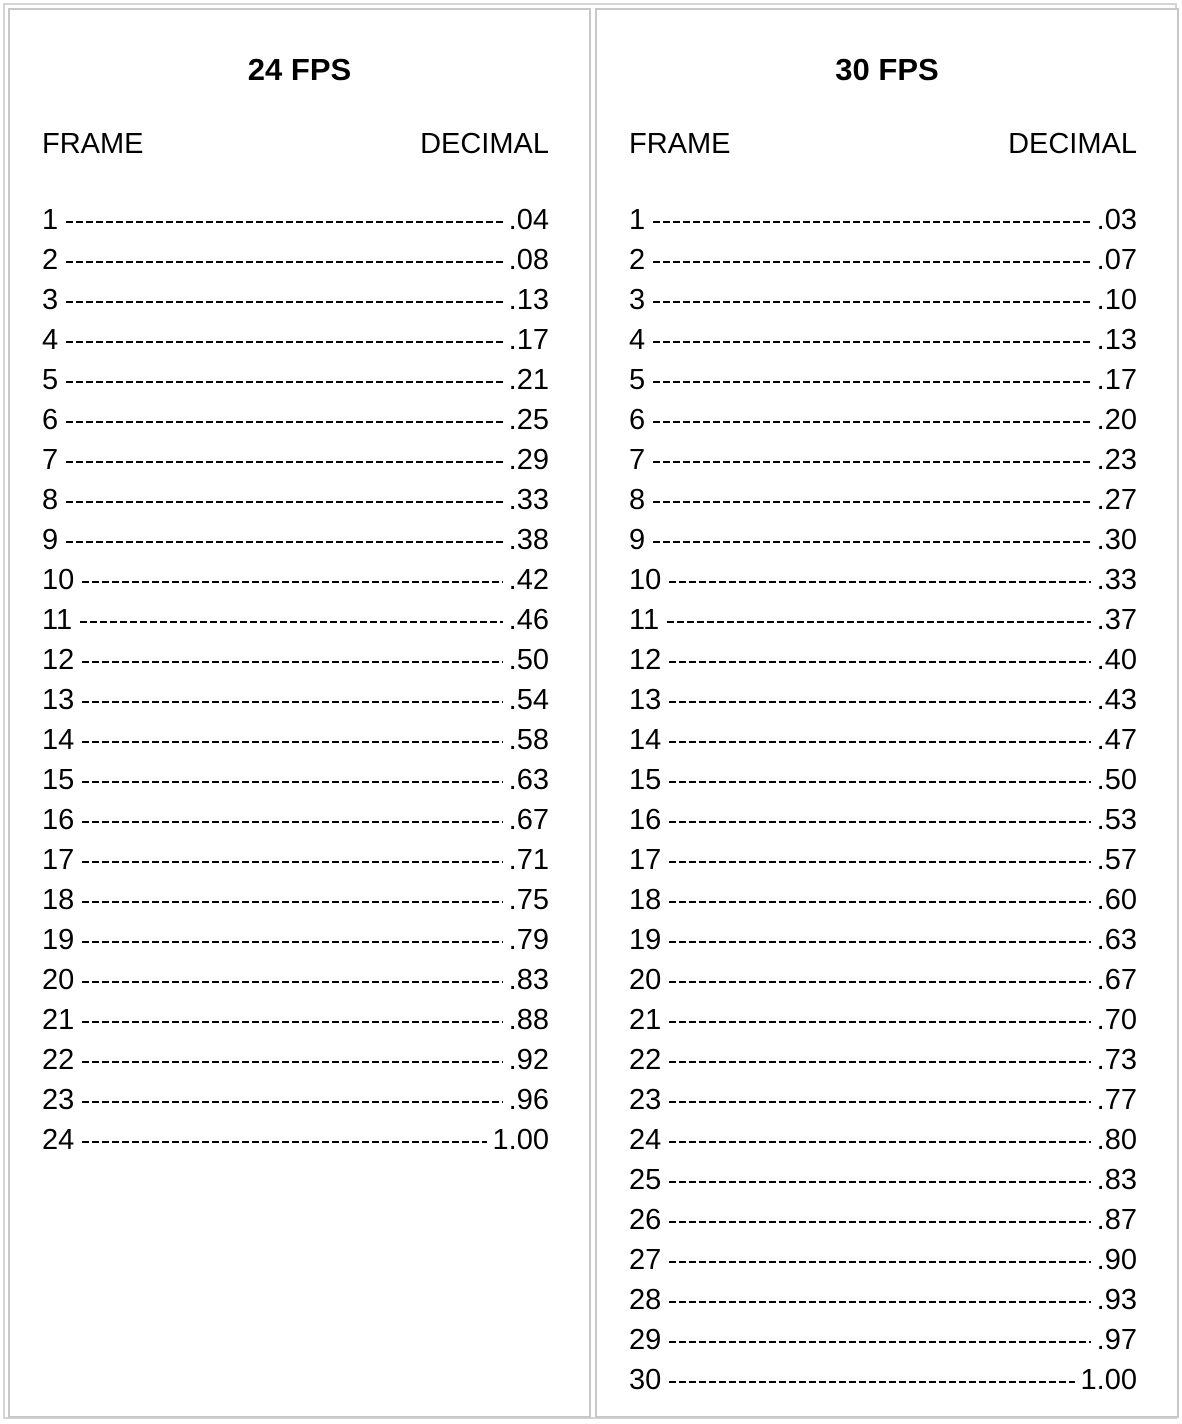  Describe the element at coordinates (883, 700) in the screenshot. I see `table-row: 13.43` at that location.